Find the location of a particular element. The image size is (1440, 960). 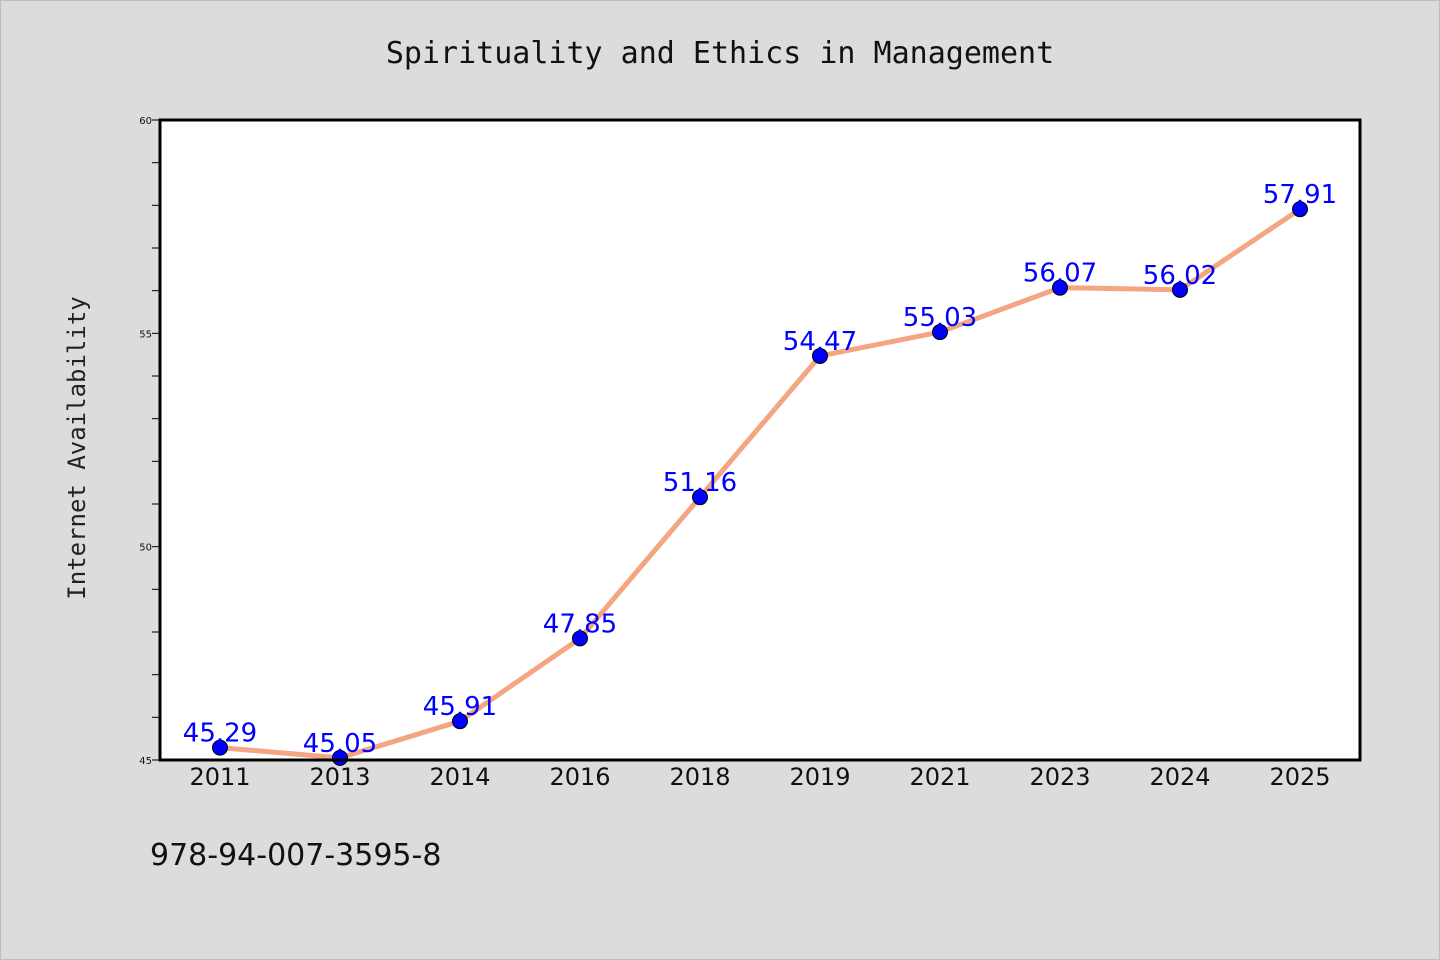

data-label: 45.29 is located at coordinates (220, 734).